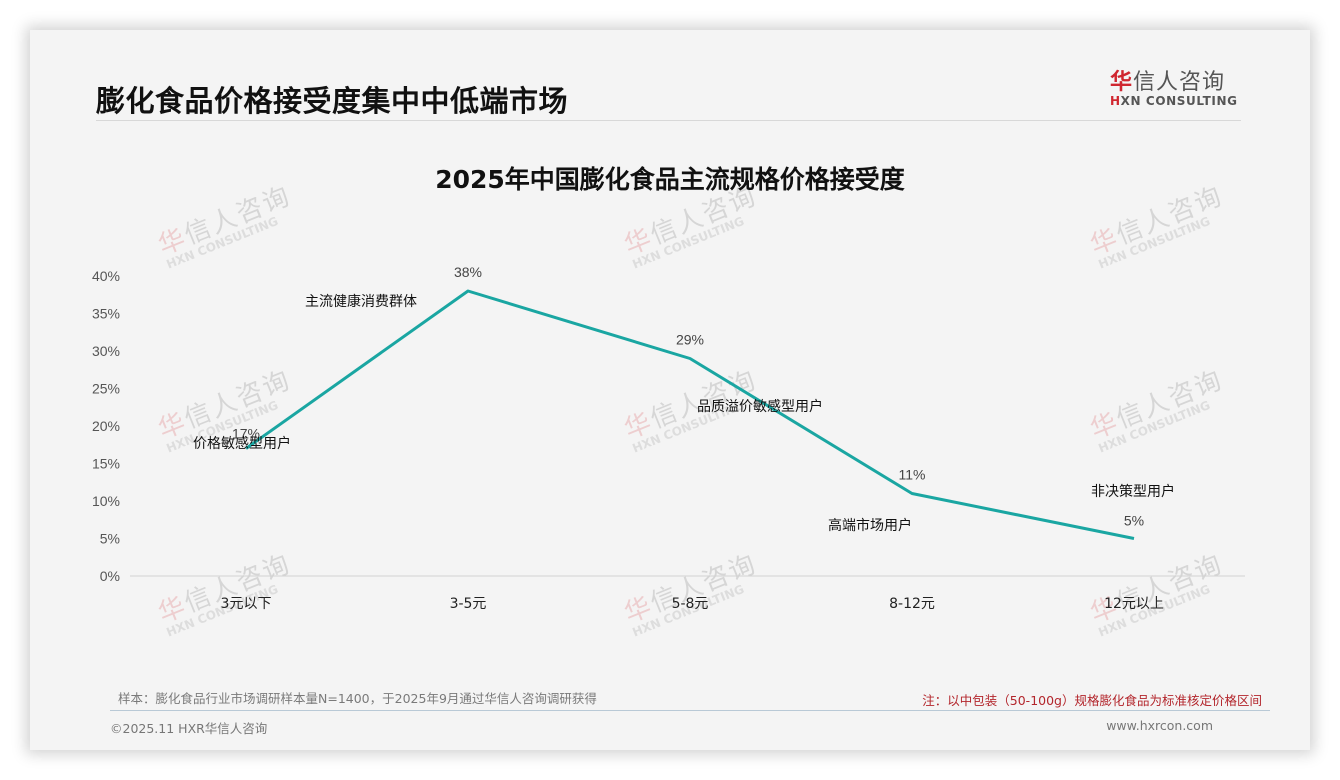 The image size is (1340, 780). Describe the element at coordinates (1134, 521) in the screenshot. I see `data-value-label: 5%` at that location.